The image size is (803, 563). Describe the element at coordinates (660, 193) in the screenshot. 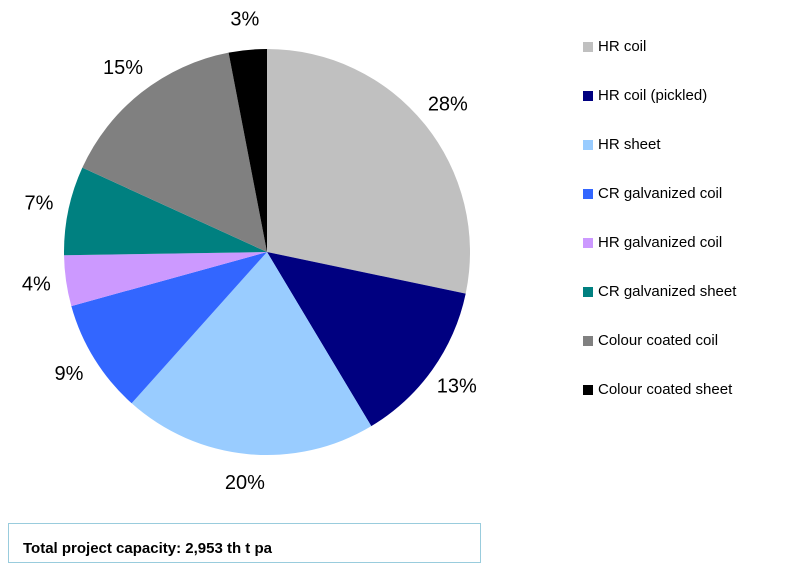

I see `legend-label: CR galvanized coil` at that location.